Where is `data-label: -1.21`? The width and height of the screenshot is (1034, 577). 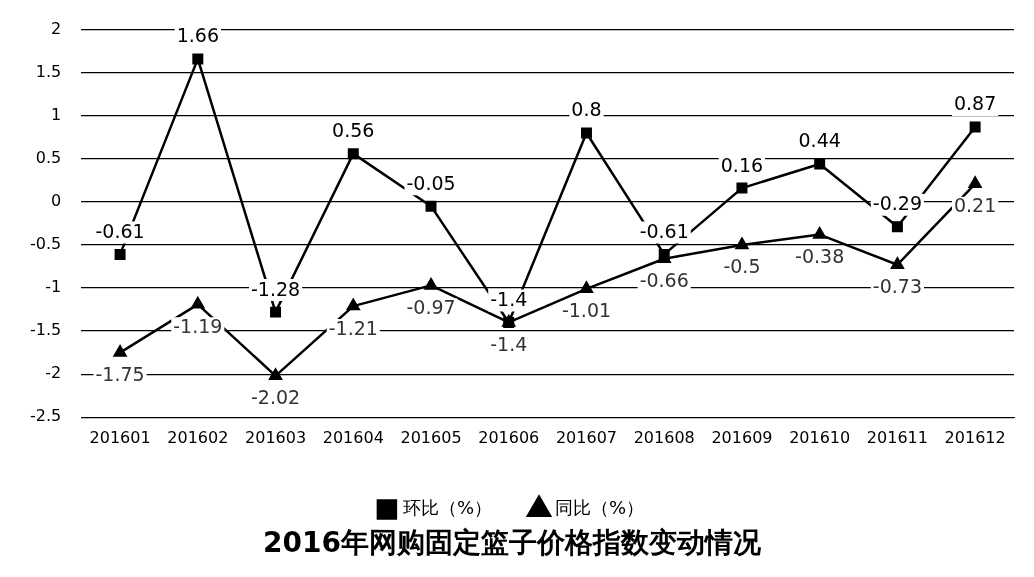 data-label: -1.21 is located at coordinates (353, 327).